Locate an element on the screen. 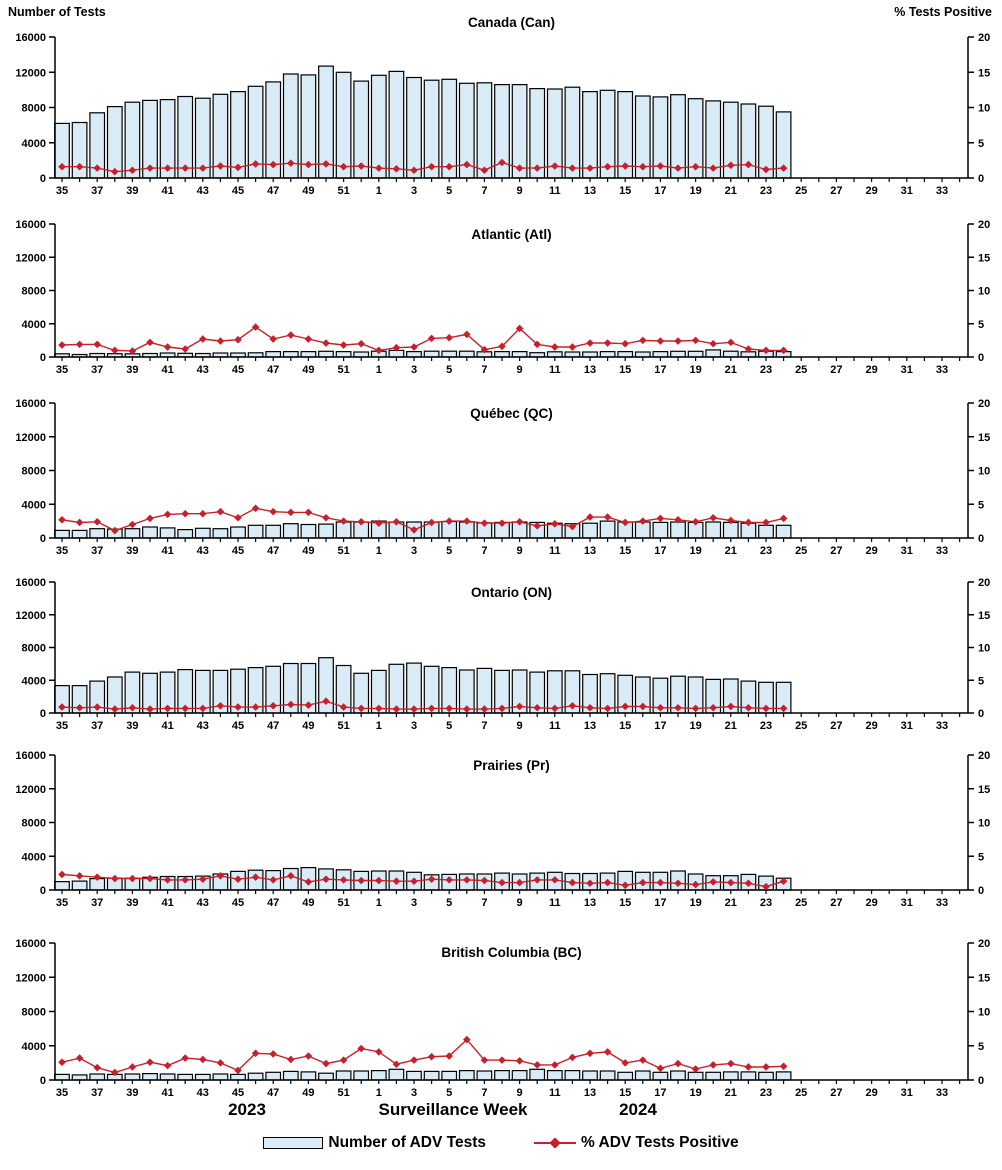  svg-text: 1 is located at coordinates (379, 903).